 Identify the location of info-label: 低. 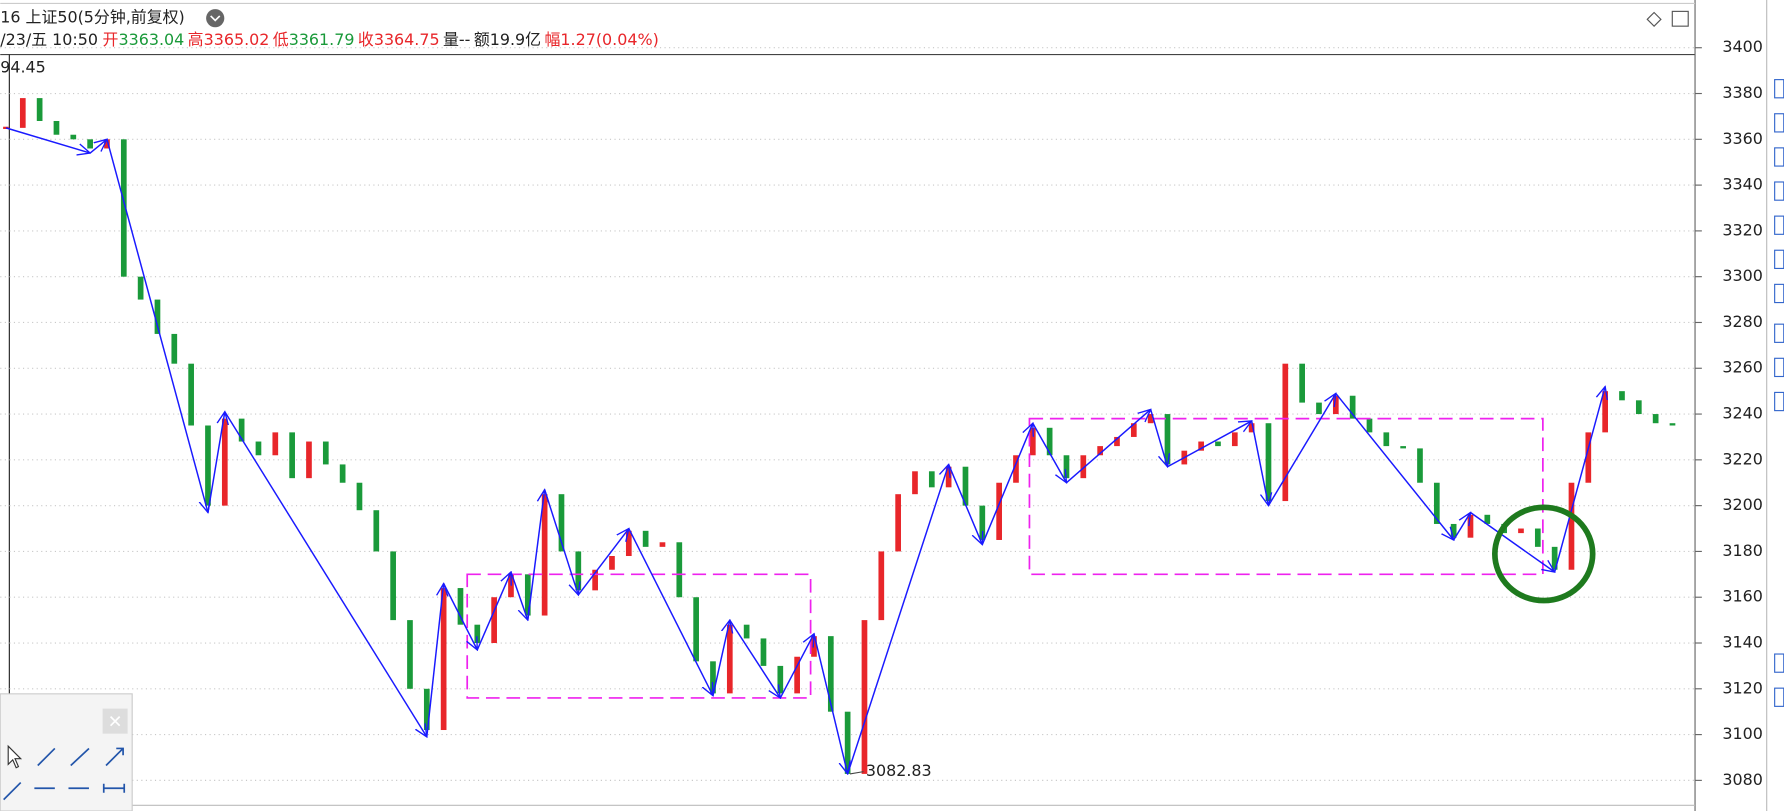
(281, 38).